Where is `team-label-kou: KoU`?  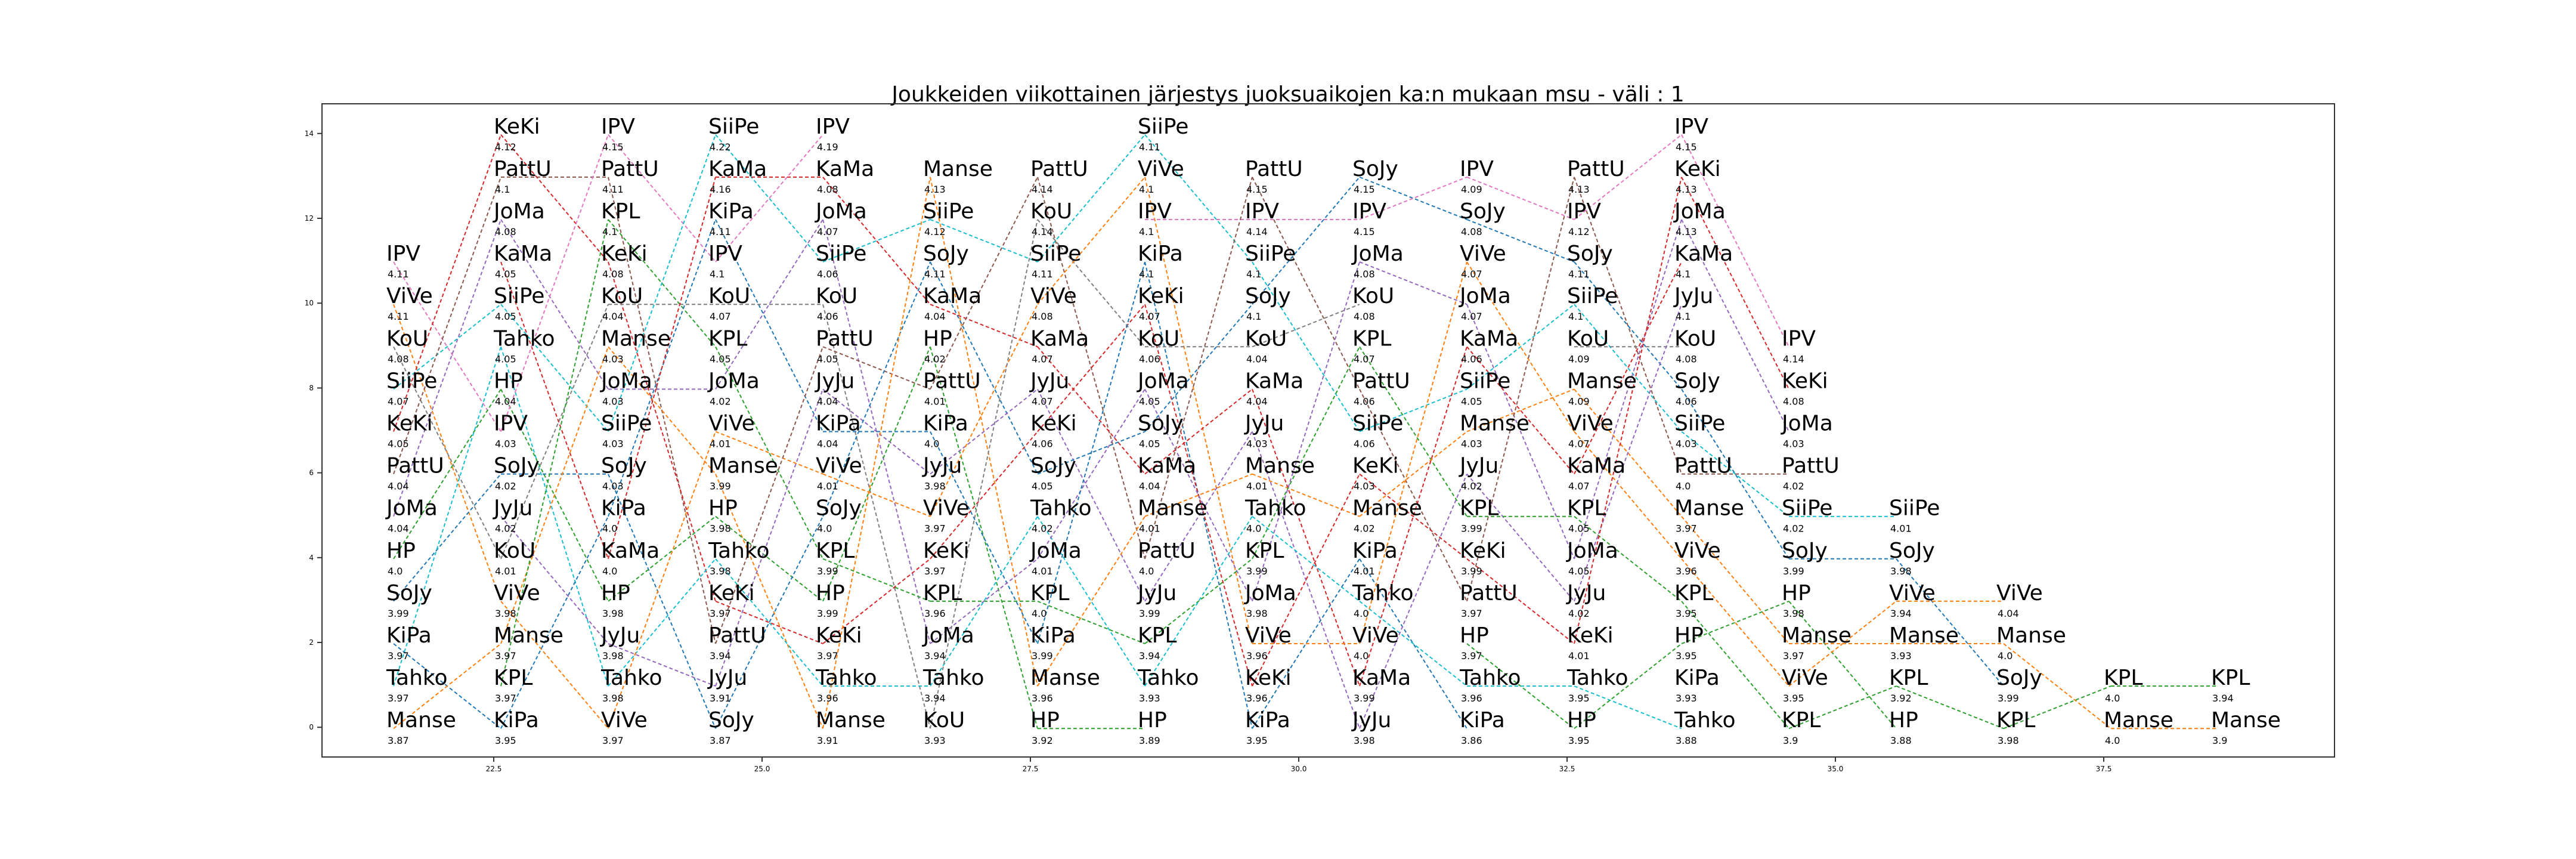 team-label-kou: KoU is located at coordinates (1051, 211).